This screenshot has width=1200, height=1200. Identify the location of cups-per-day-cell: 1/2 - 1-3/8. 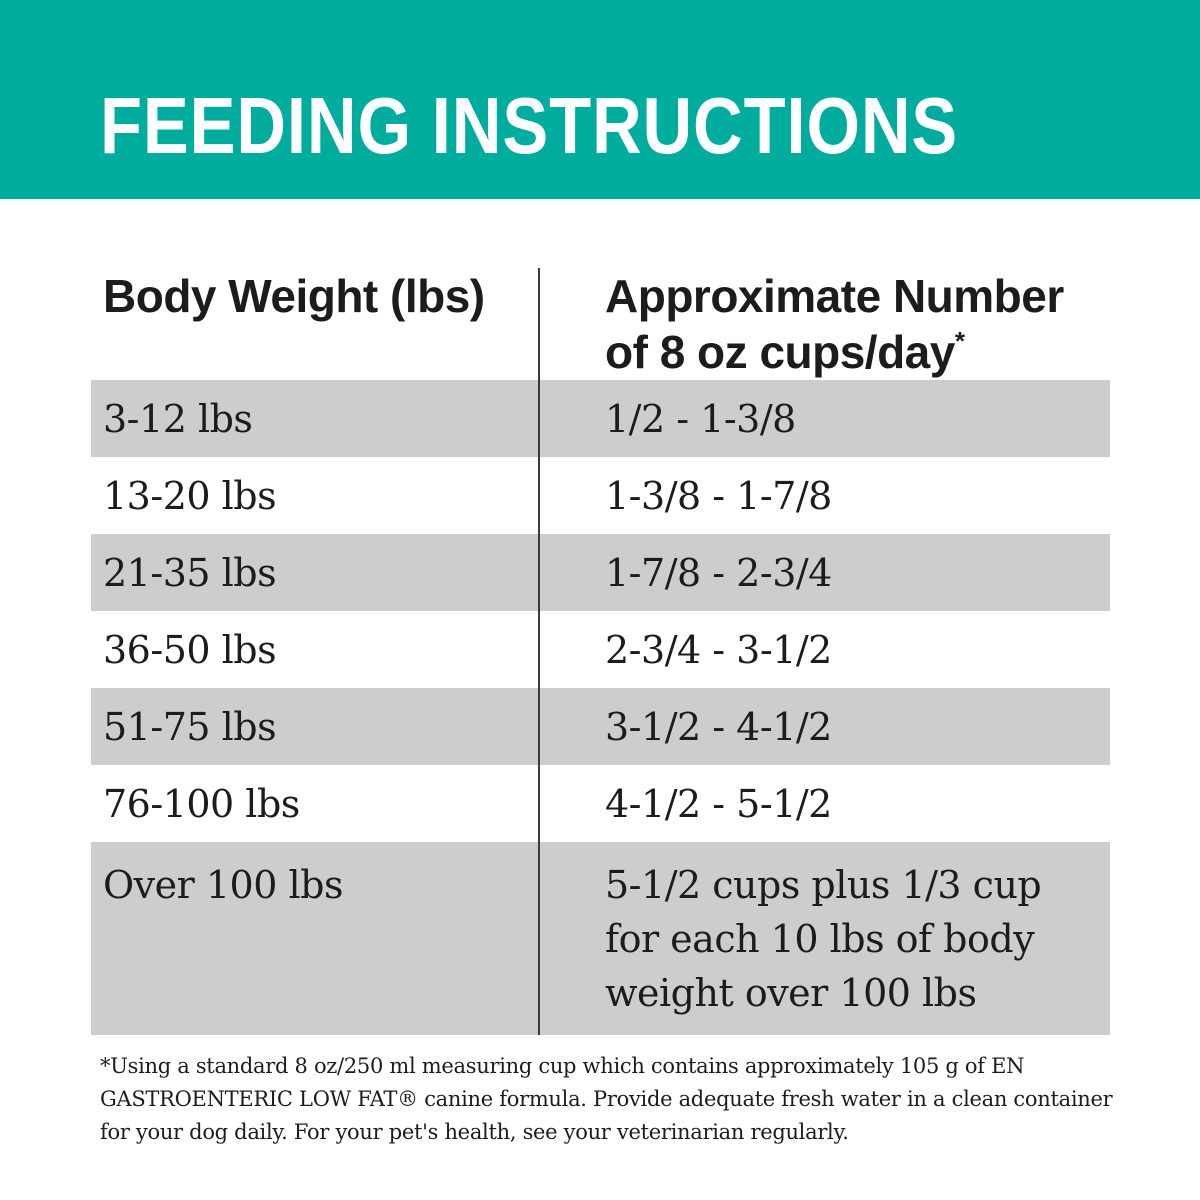
(700, 418).